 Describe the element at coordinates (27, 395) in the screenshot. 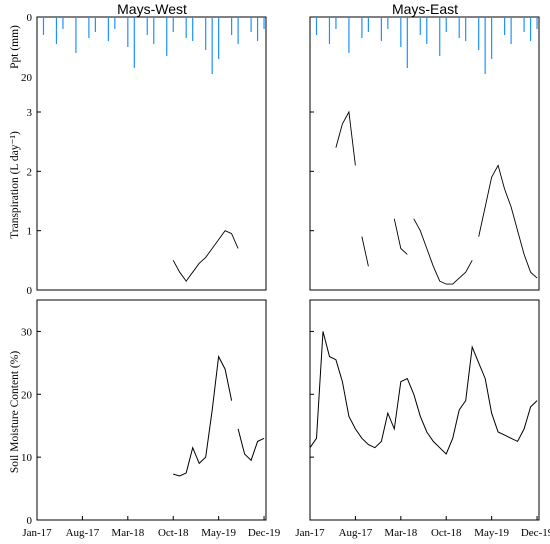

I see `sm-west-ytick-label: 20` at that location.